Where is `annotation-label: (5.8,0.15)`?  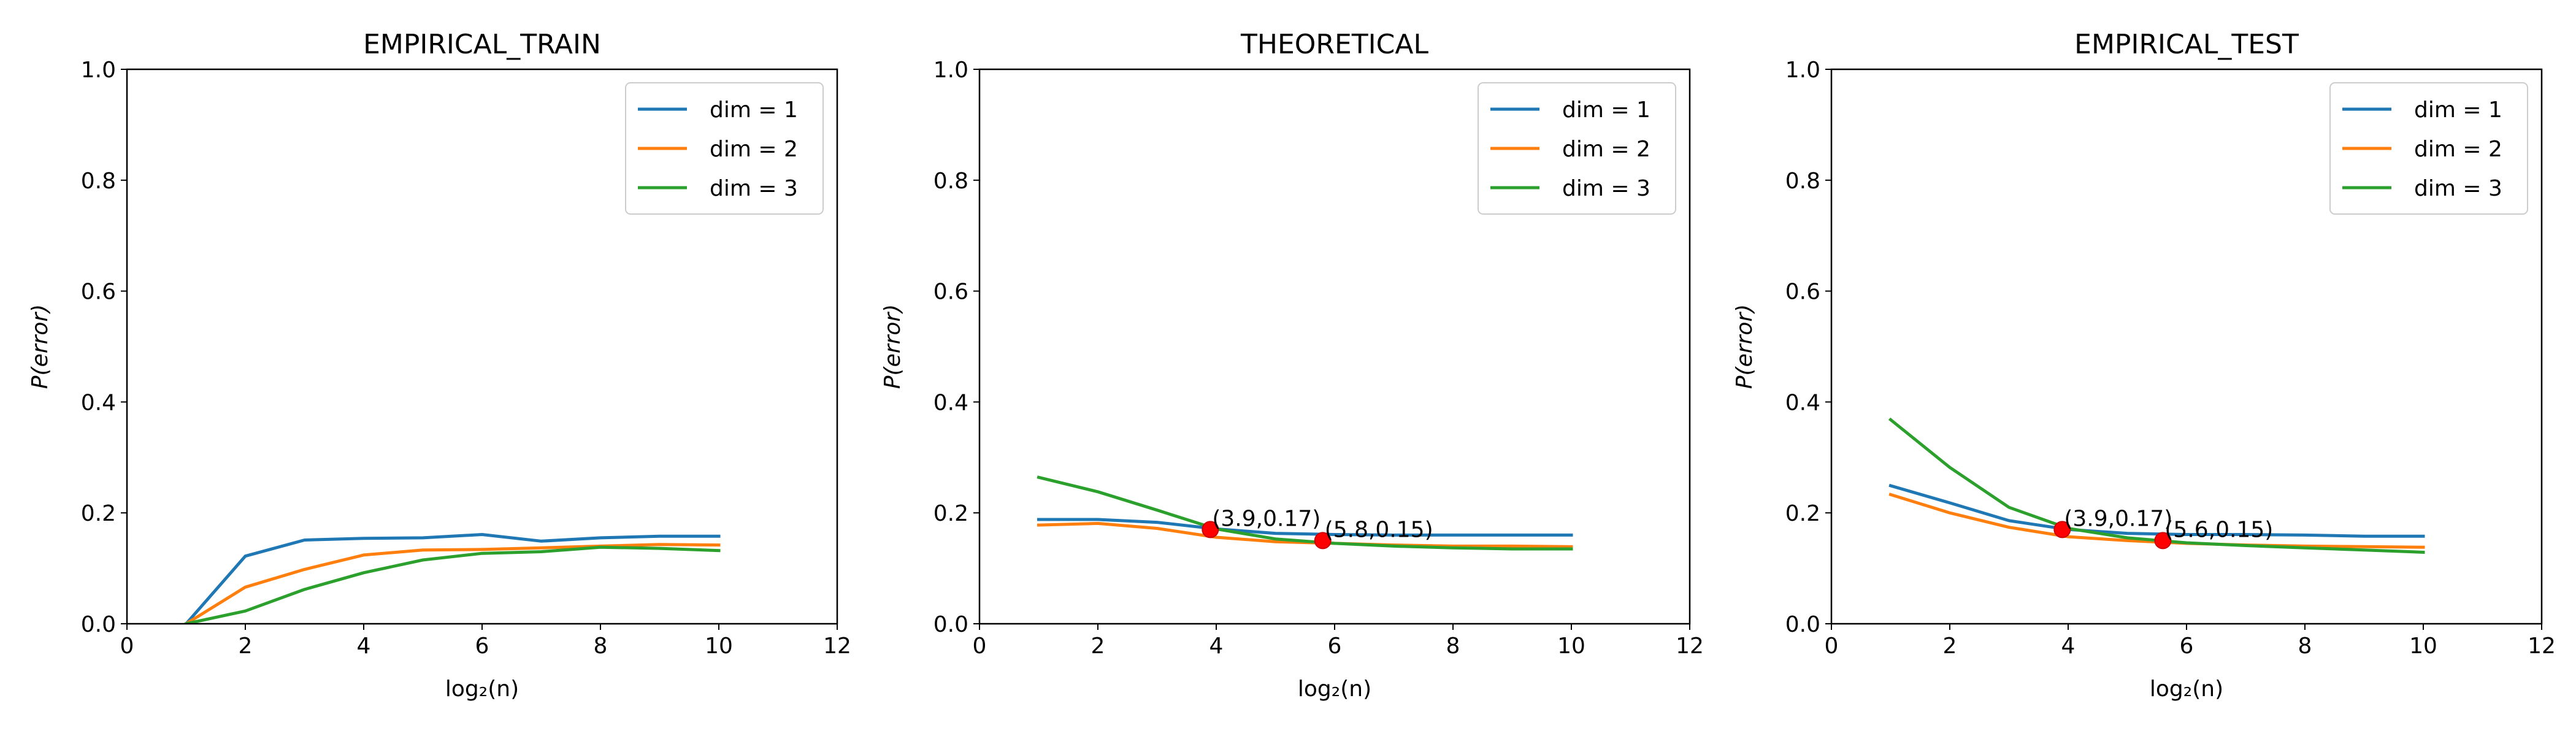
annotation-label: (5.8,0.15) is located at coordinates (1379, 529).